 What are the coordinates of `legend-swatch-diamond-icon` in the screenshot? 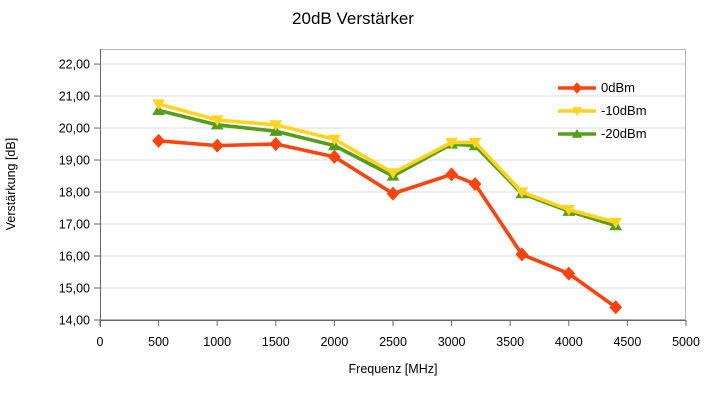 It's located at (577, 87).